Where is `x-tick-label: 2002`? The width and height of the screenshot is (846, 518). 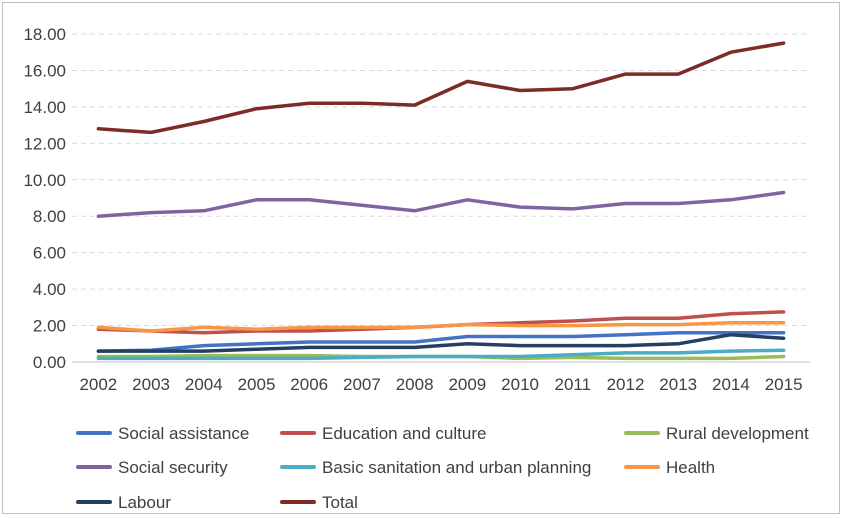 x-tick-label: 2002 is located at coordinates (98, 384).